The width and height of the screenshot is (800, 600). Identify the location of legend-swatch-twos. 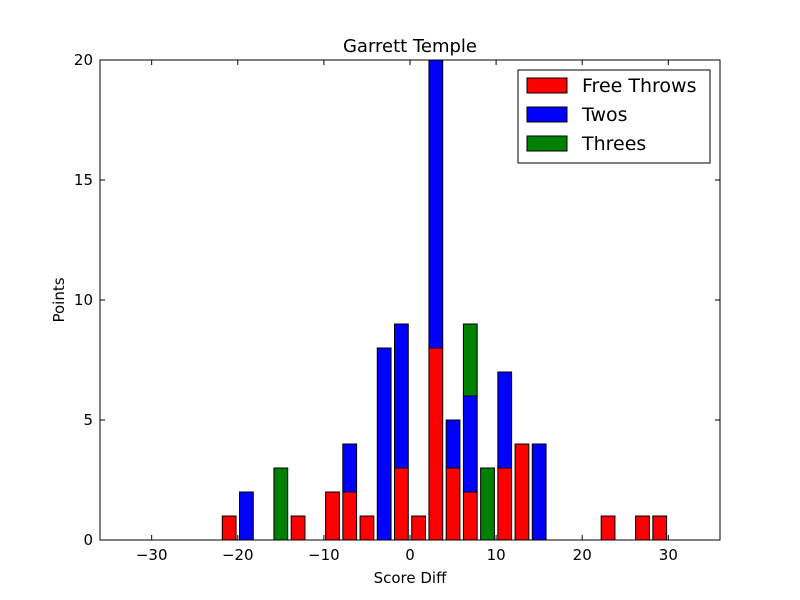
(547, 114).